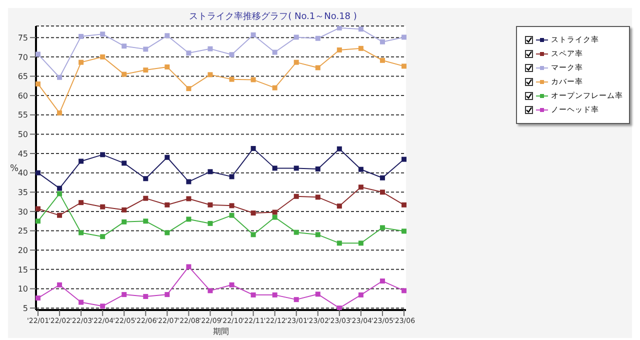 The height and width of the screenshot is (340, 640). What do you see at coordinates (23, 57) in the screenshot?
I see `y-tick-label: 70` at bounding box center [23, 57].